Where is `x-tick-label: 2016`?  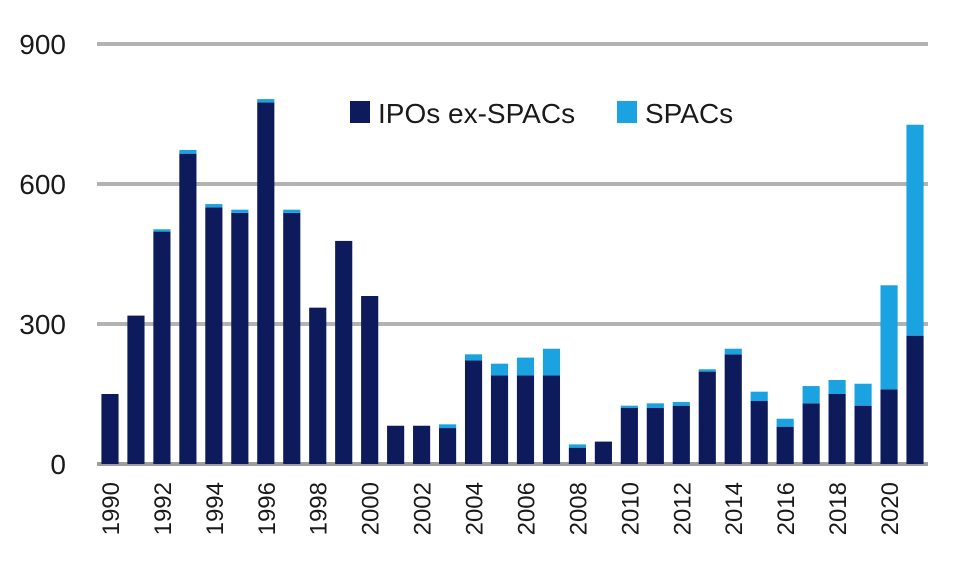 x-tick-label: 2016 is located at coordinates (786, 508).